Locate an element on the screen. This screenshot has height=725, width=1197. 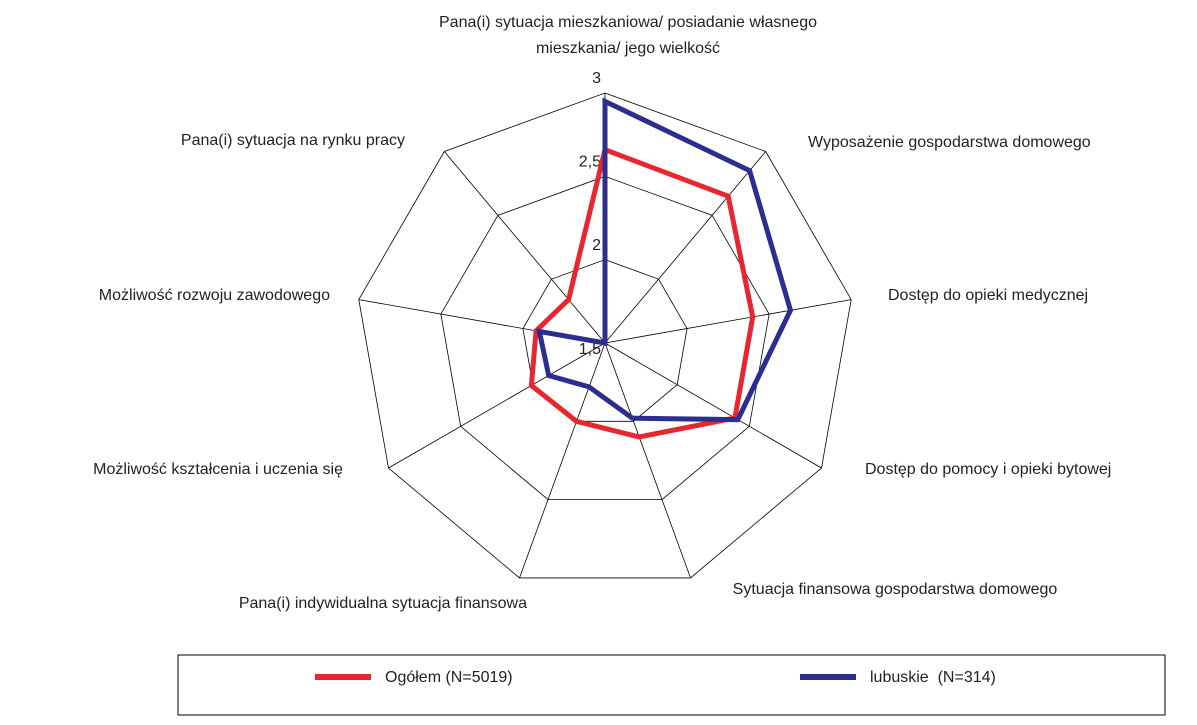
grid-ring is located at coordinates (605, 340).